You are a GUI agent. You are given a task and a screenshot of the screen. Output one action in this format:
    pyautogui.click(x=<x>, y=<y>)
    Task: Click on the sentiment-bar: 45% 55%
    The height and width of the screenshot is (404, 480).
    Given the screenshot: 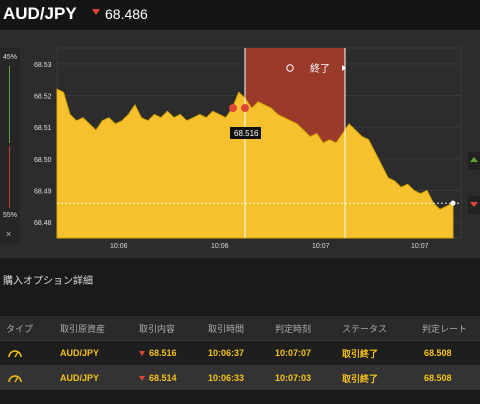 What is the action you would take?
    pyautogui.click(x=10, y=146)
    